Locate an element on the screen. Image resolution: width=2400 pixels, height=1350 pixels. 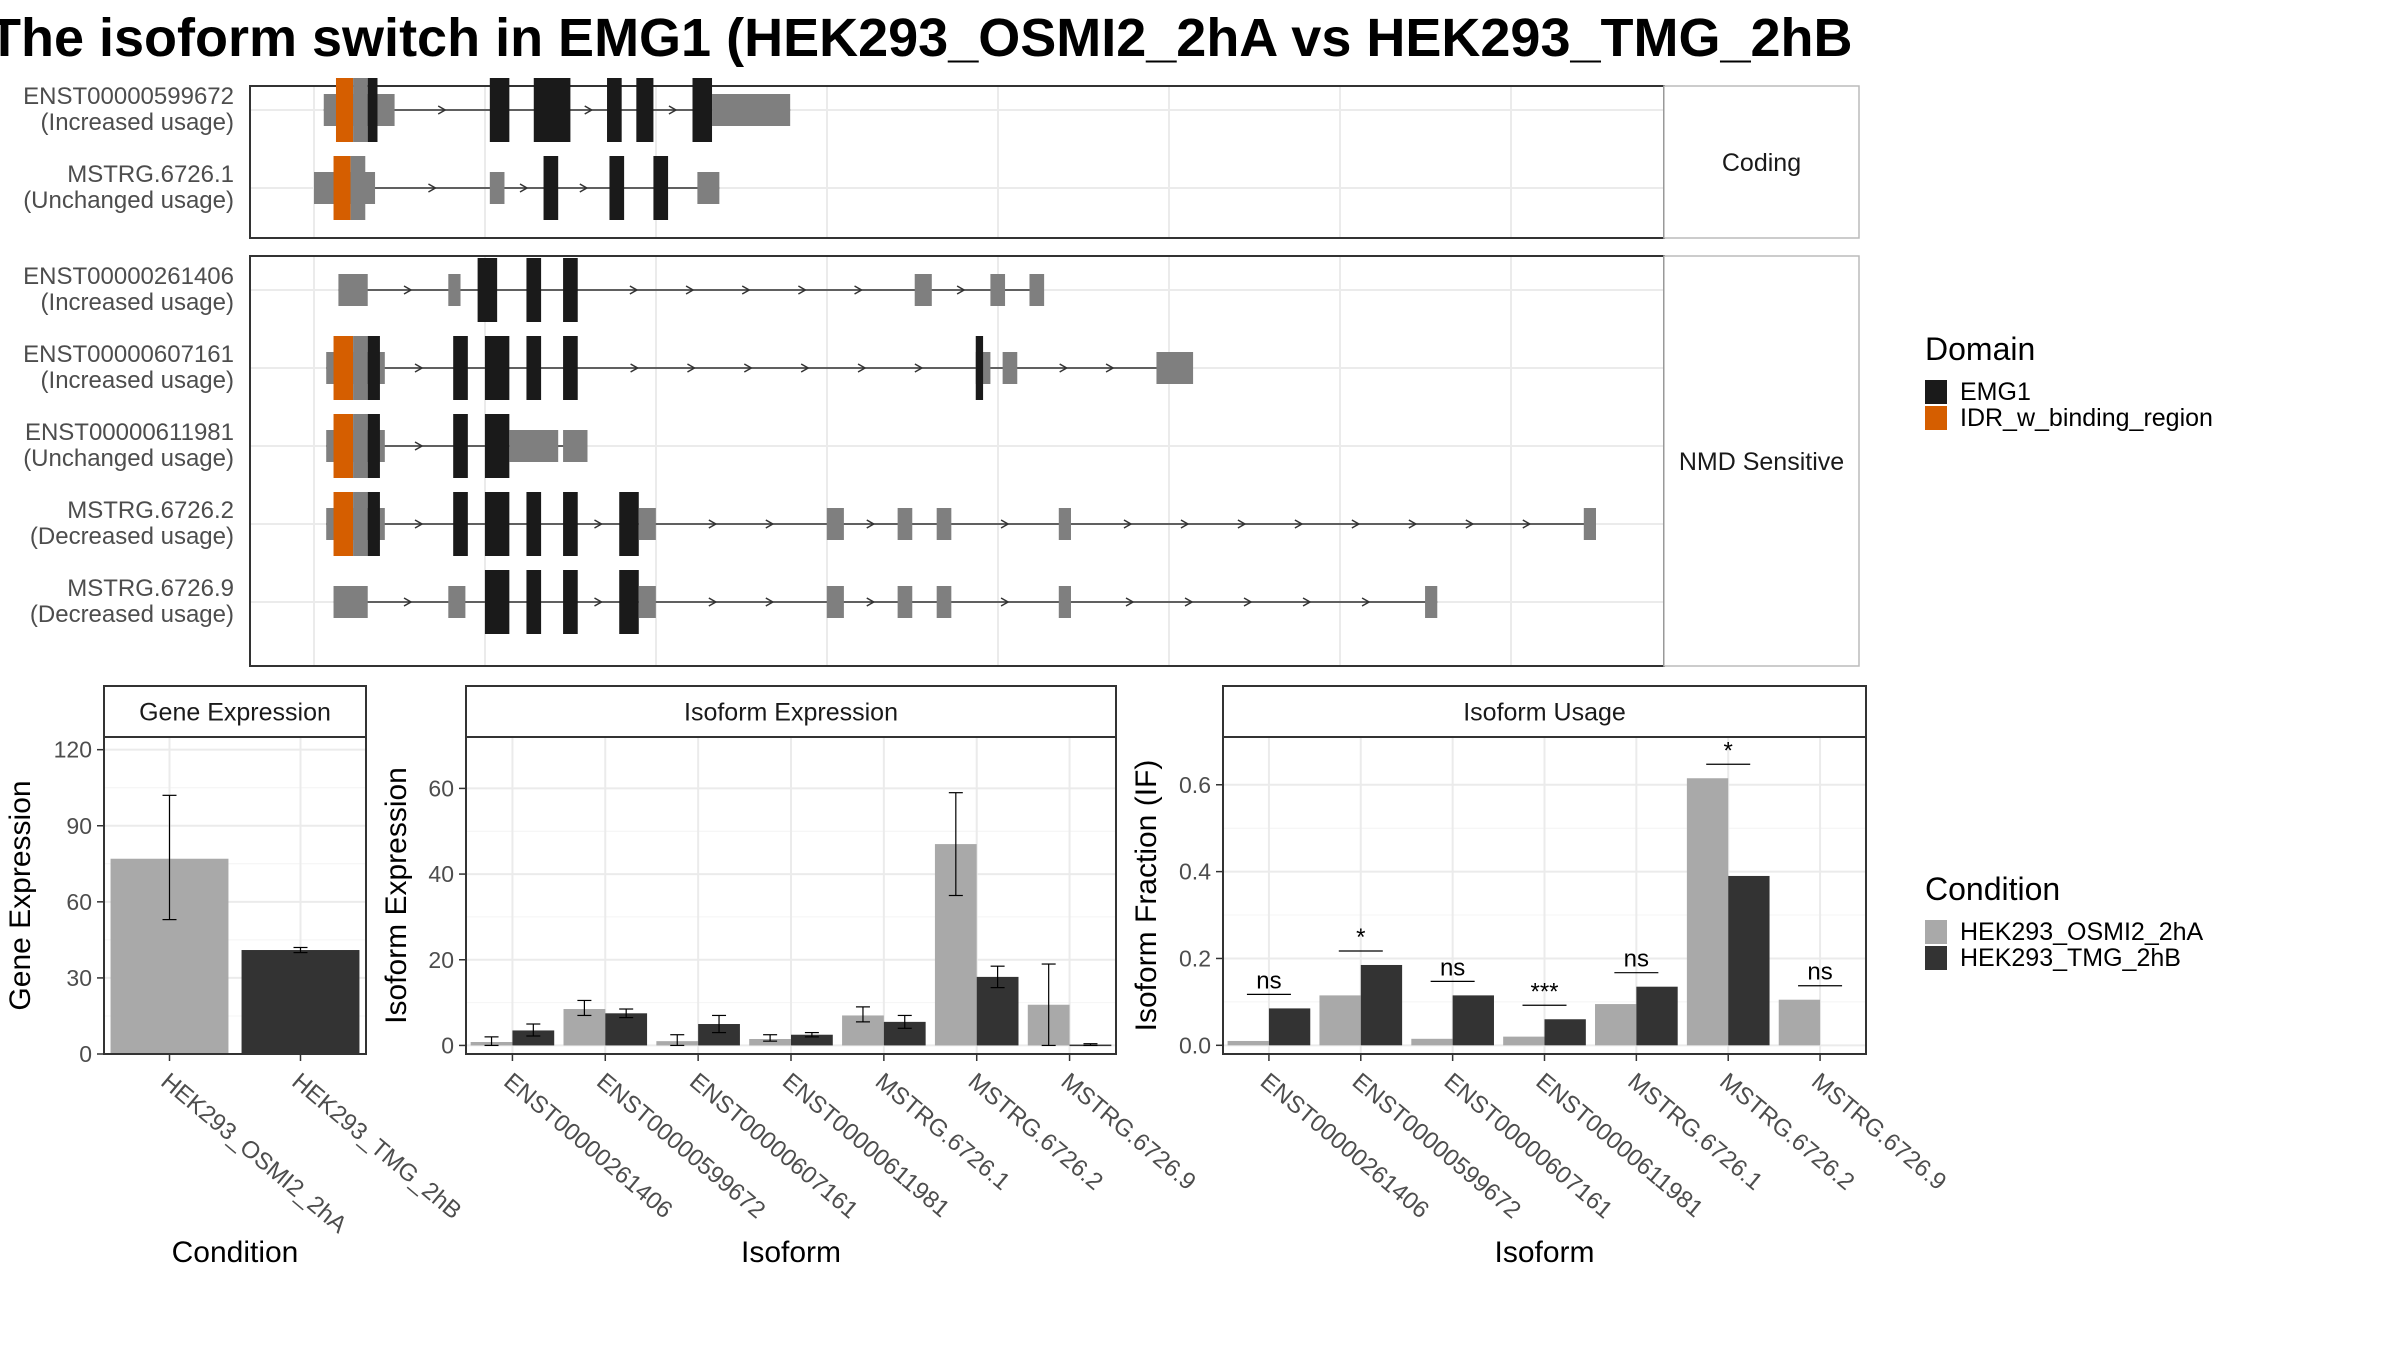
condition-legend-label: HEK293_TMG_2hB is located at coordinates (2070, 958).